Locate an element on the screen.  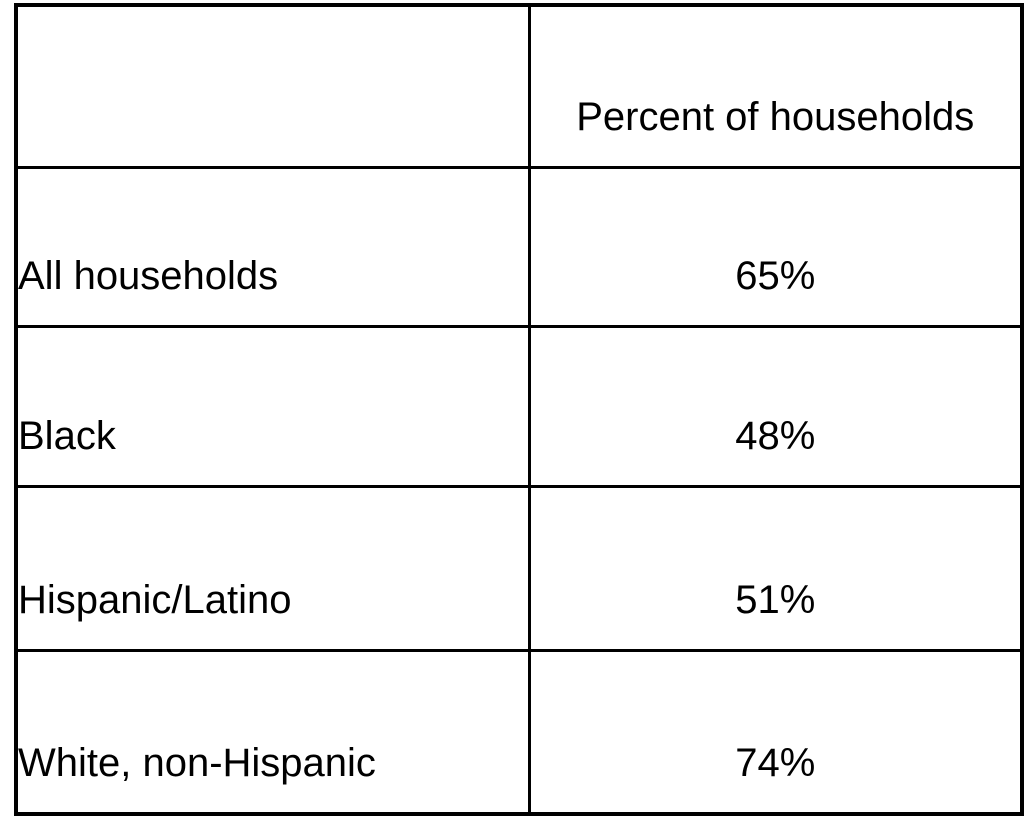
column-header-percent-of-households: Percent of households is located at coordinates (775, 86).